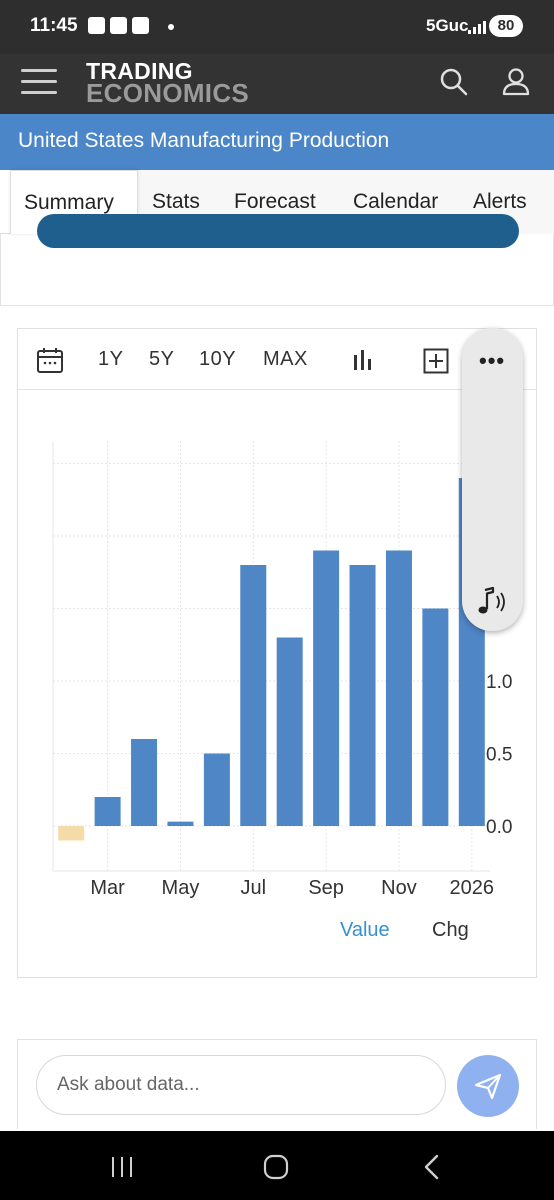 The image size is (554, 1200). I want to click on add-indicator-icon, so click(436, 361).